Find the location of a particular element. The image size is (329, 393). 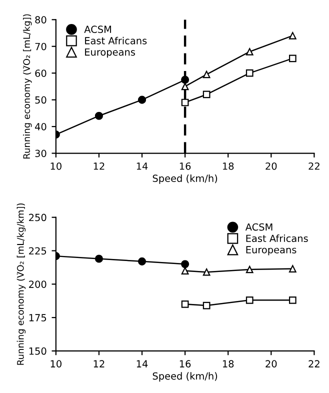

y-axis-title: Running economy (V̇O₂ [mL/kg]) is located at coordinates (27, 86).